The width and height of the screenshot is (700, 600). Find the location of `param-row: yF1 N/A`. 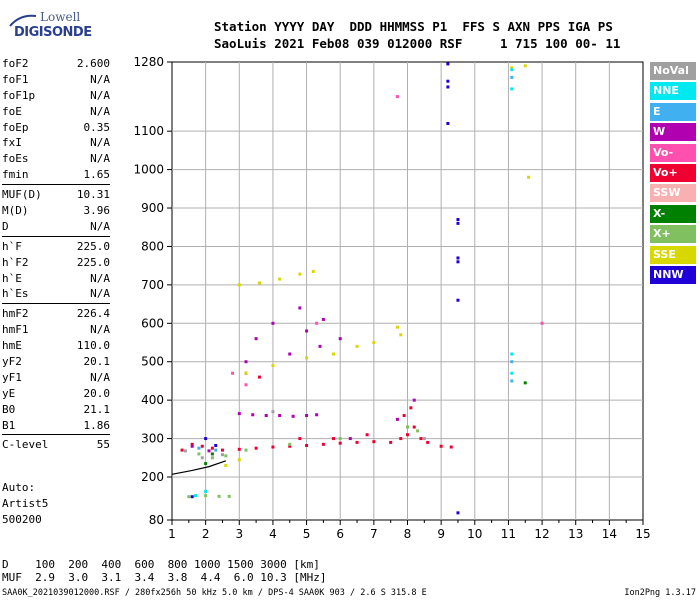

param-row: yF1 N/A is located at coordinates (56, 378).